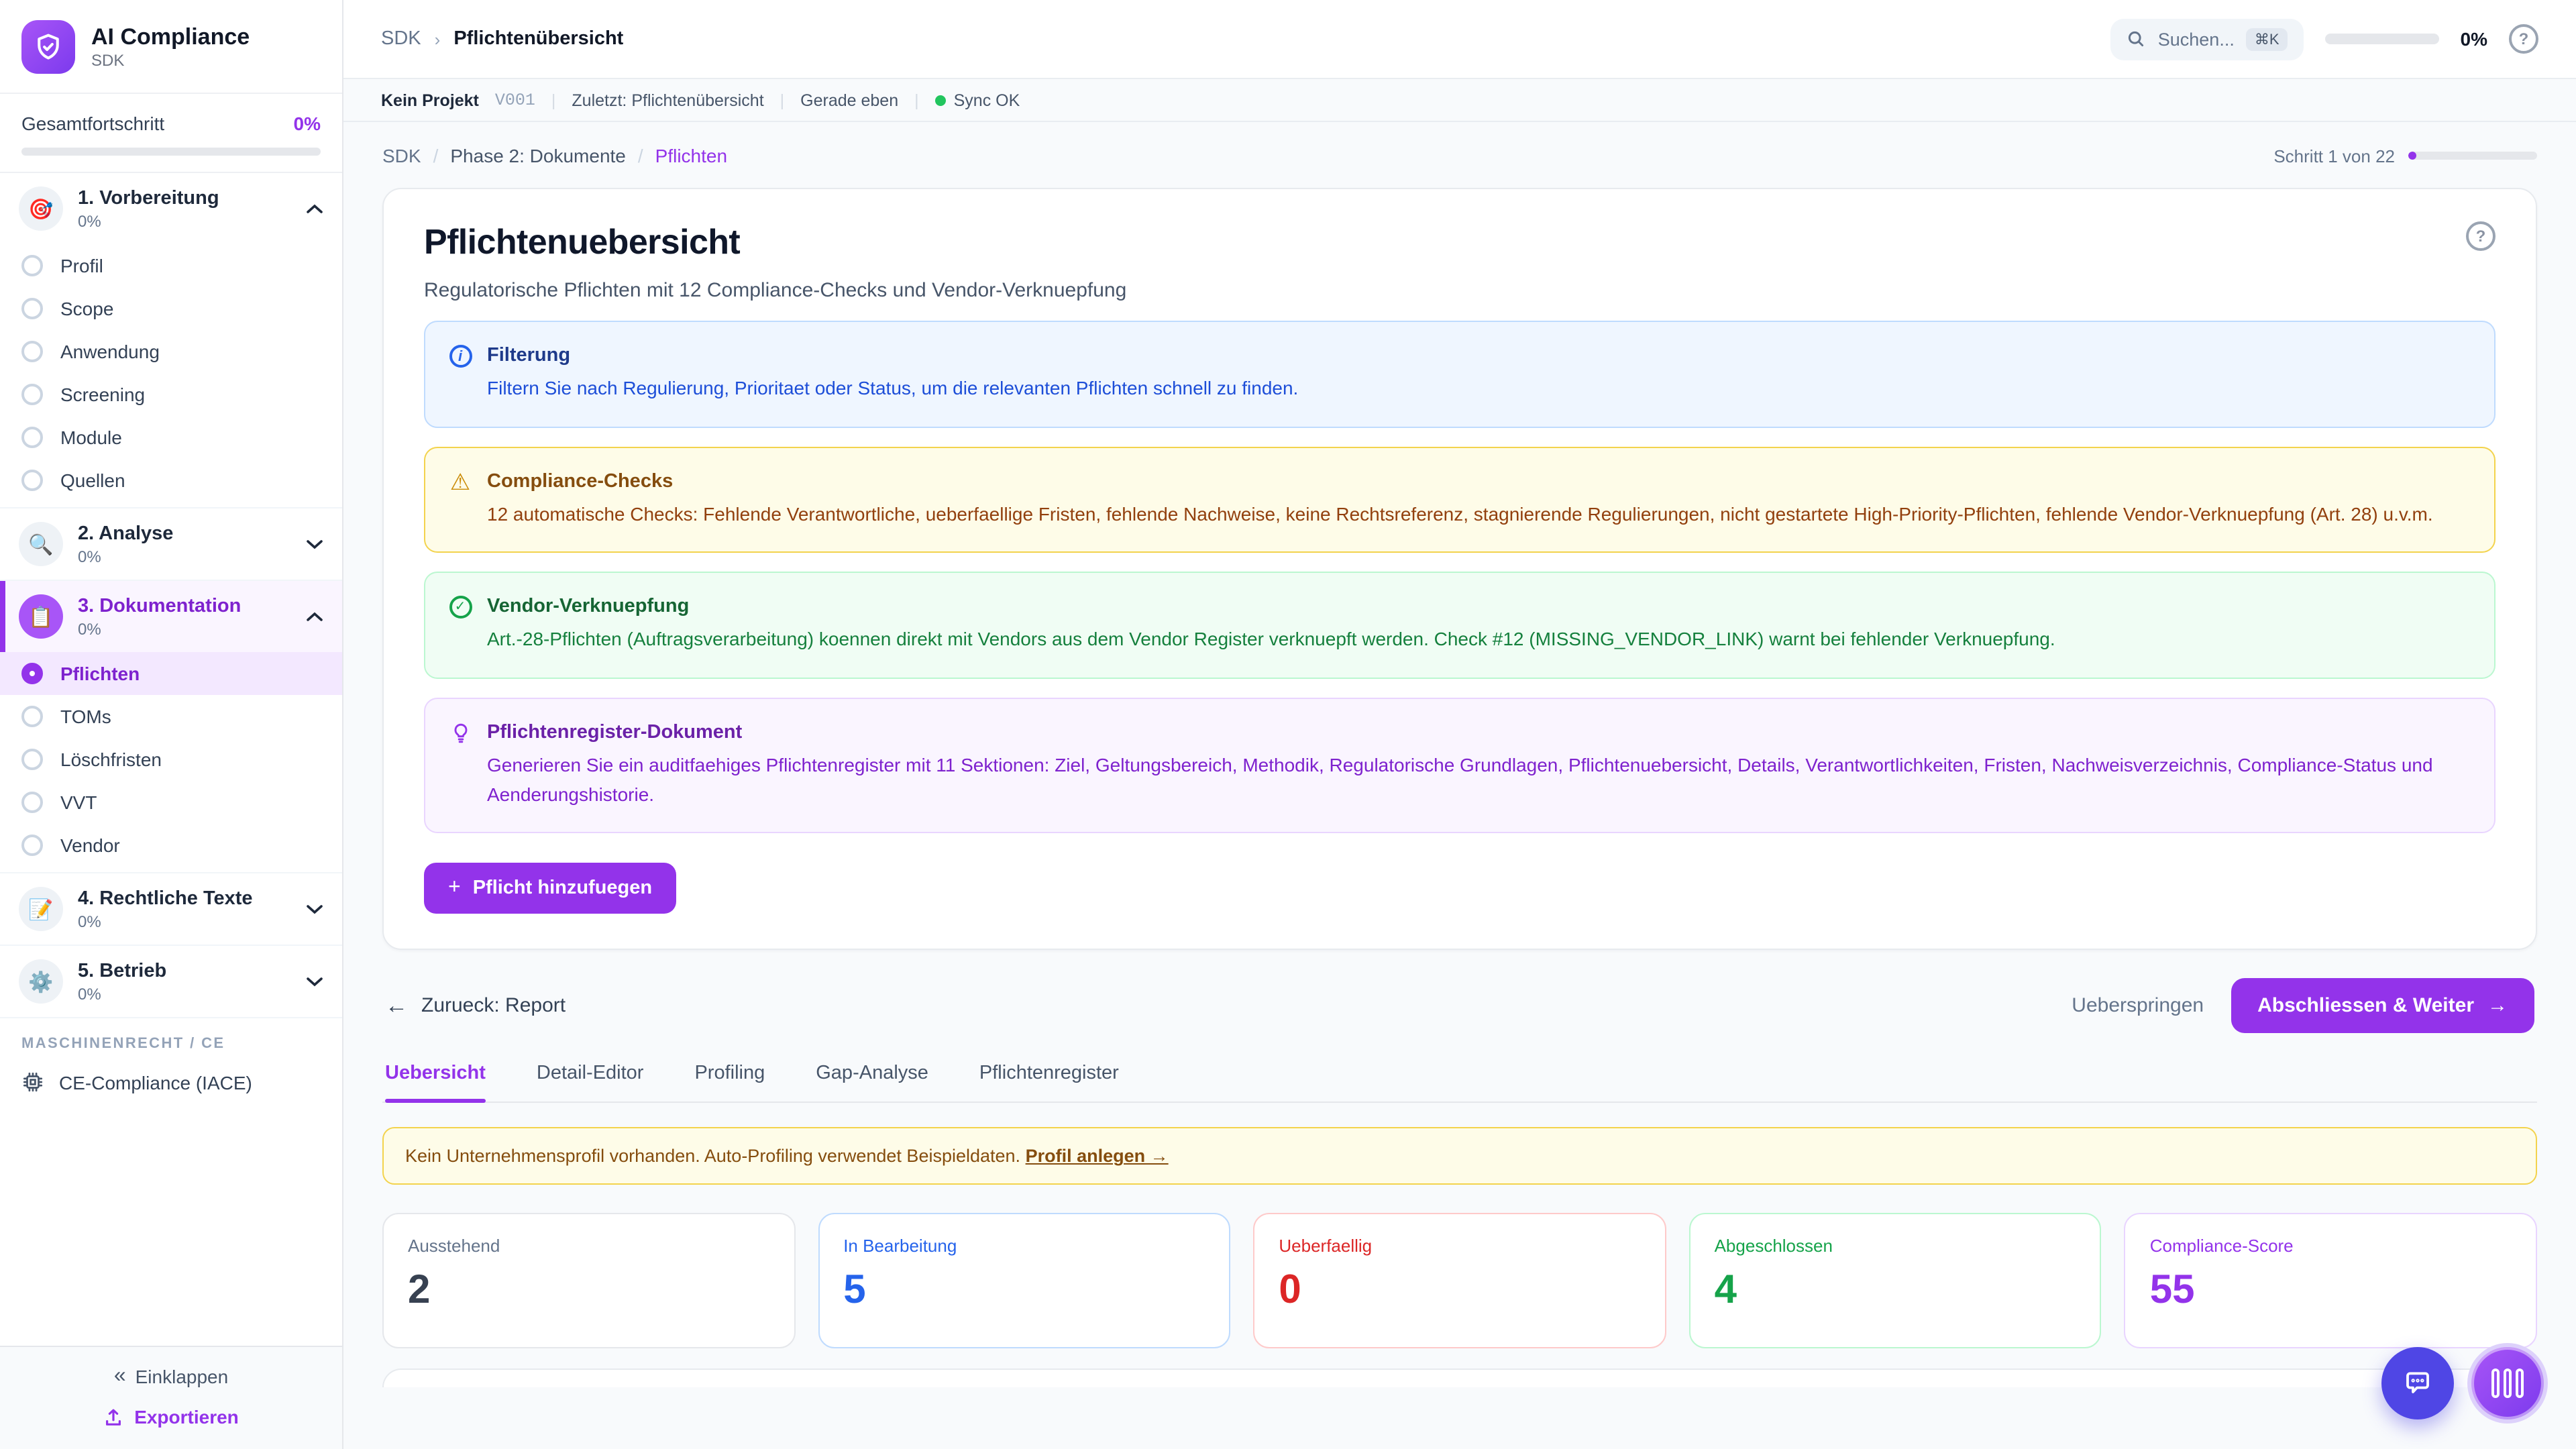 The height and width of the screenshot is (1449, 2576). I want to click on finish-next-button: Abschliessen & Weiter →, so click(2382, 1006).